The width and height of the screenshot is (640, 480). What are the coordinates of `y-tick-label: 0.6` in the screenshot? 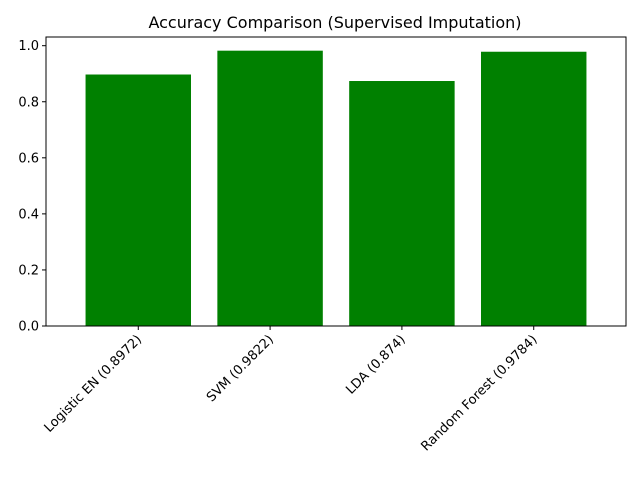 It's located at (28, 158).